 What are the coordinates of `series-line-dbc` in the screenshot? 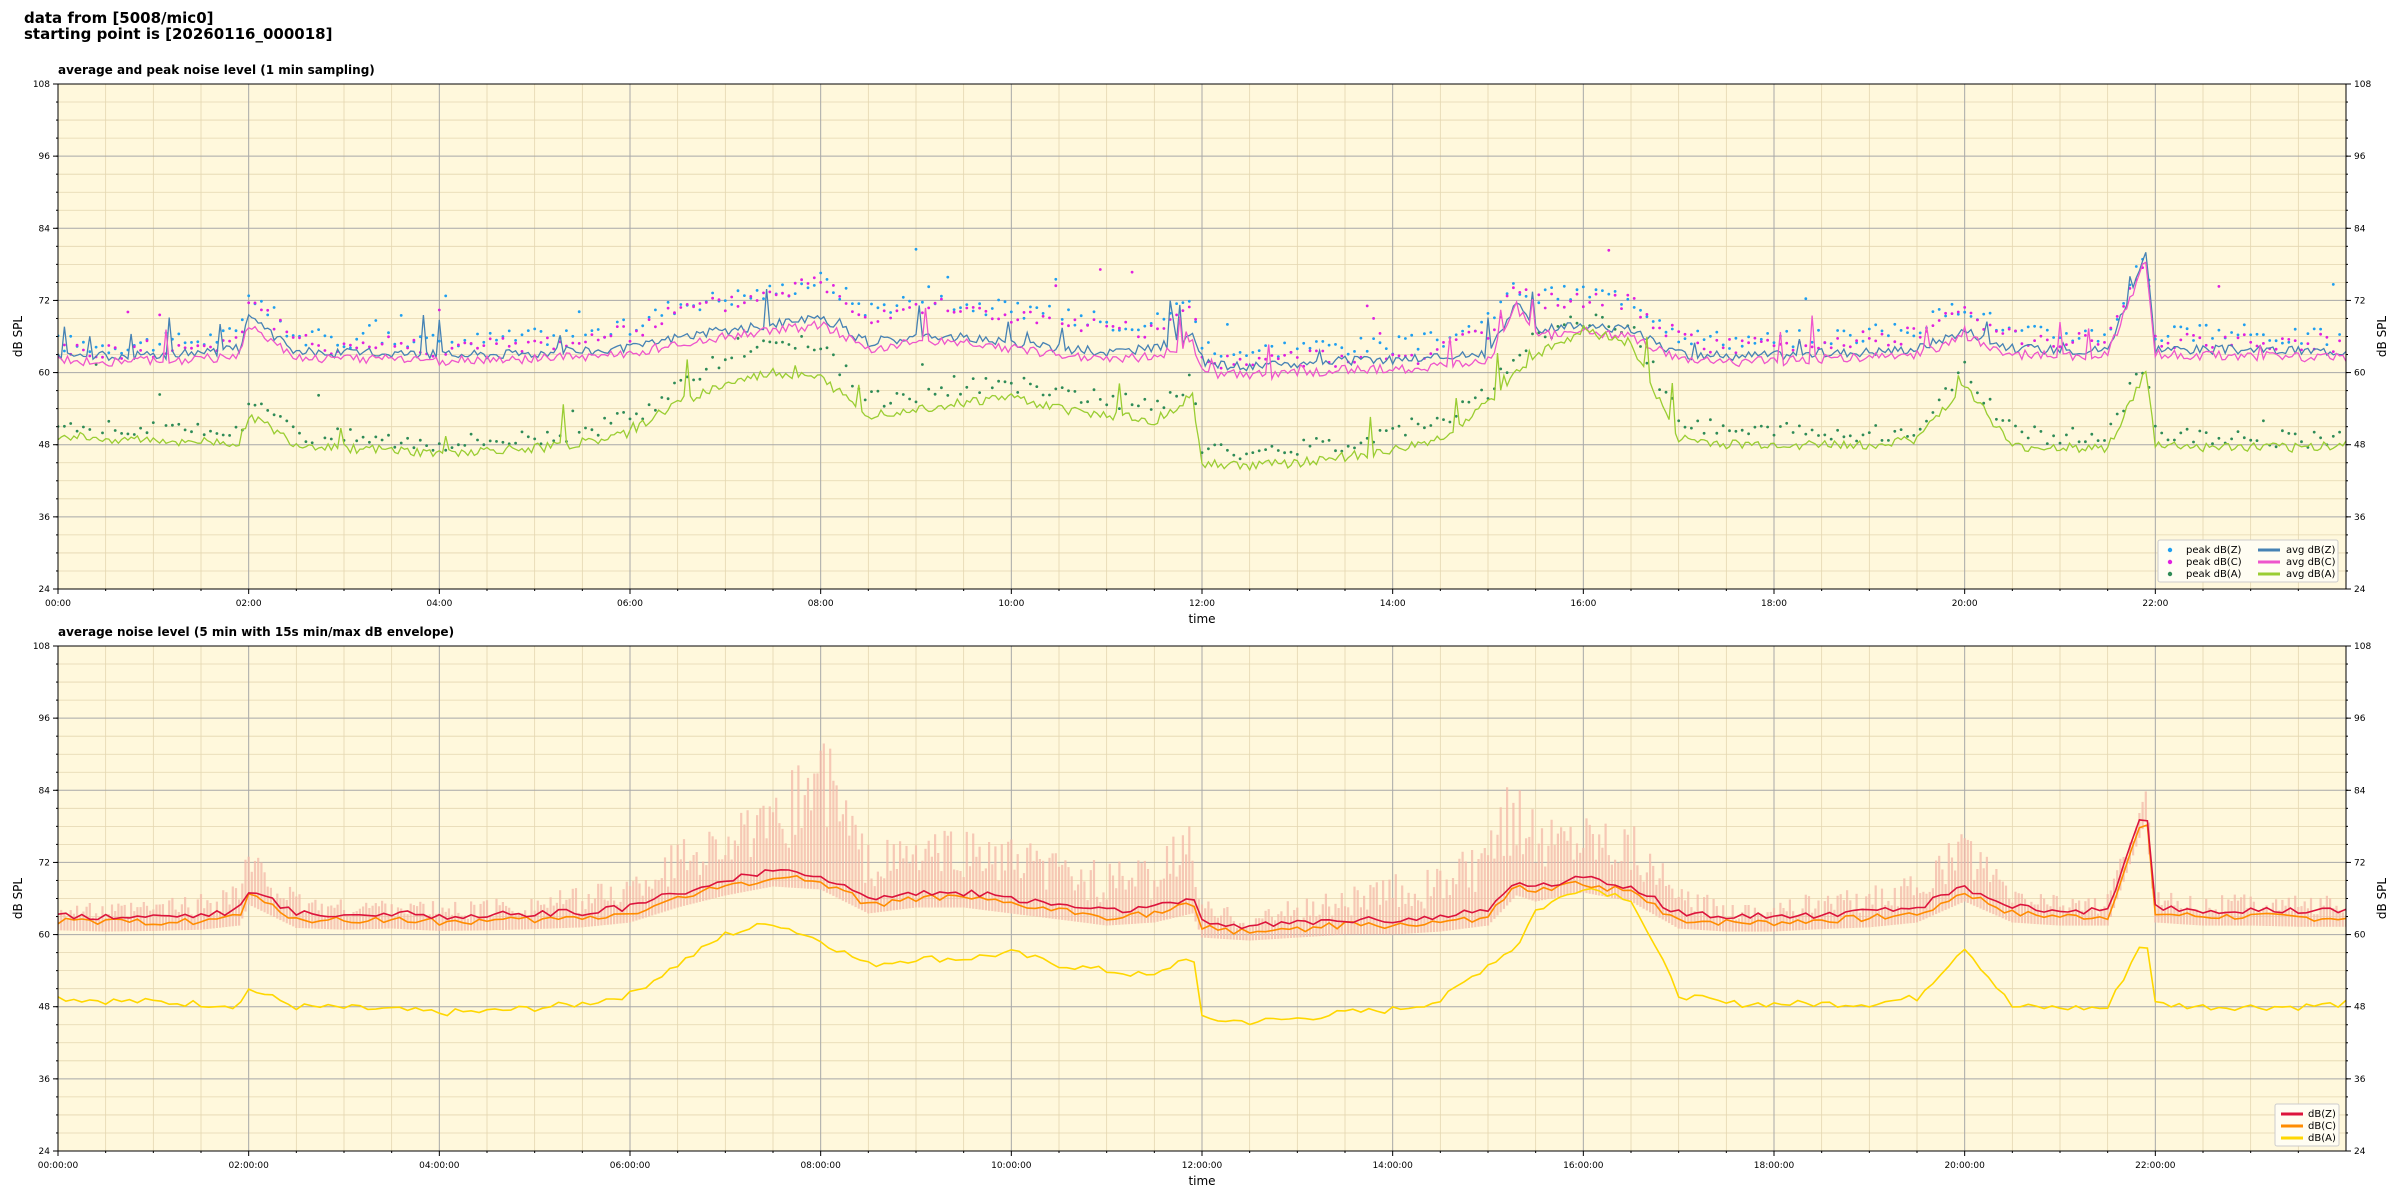 It's located at (1202, 879).